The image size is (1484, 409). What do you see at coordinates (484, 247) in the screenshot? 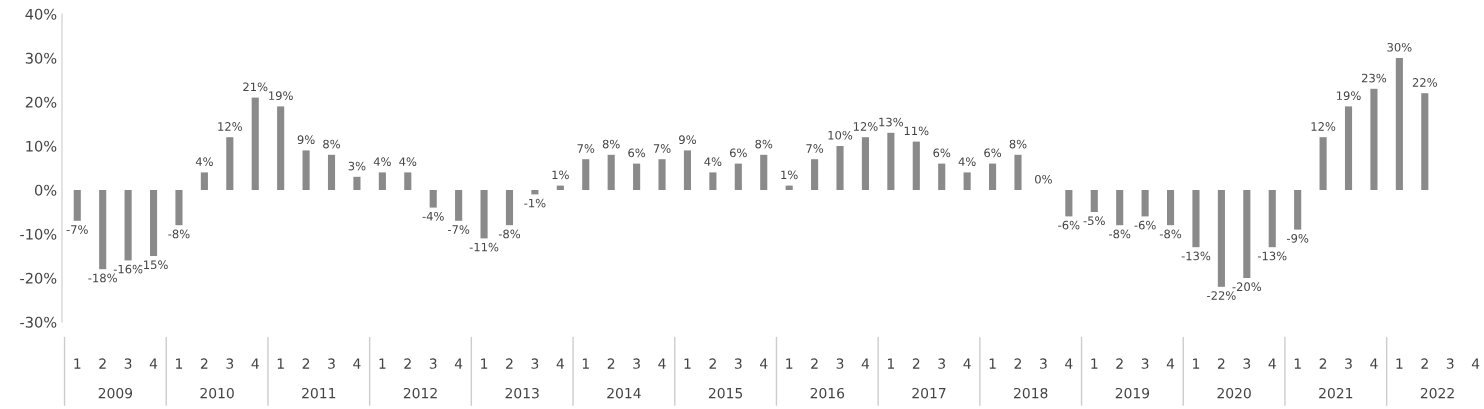
I see `data-label: -11%` at bounding box center [484, 247].